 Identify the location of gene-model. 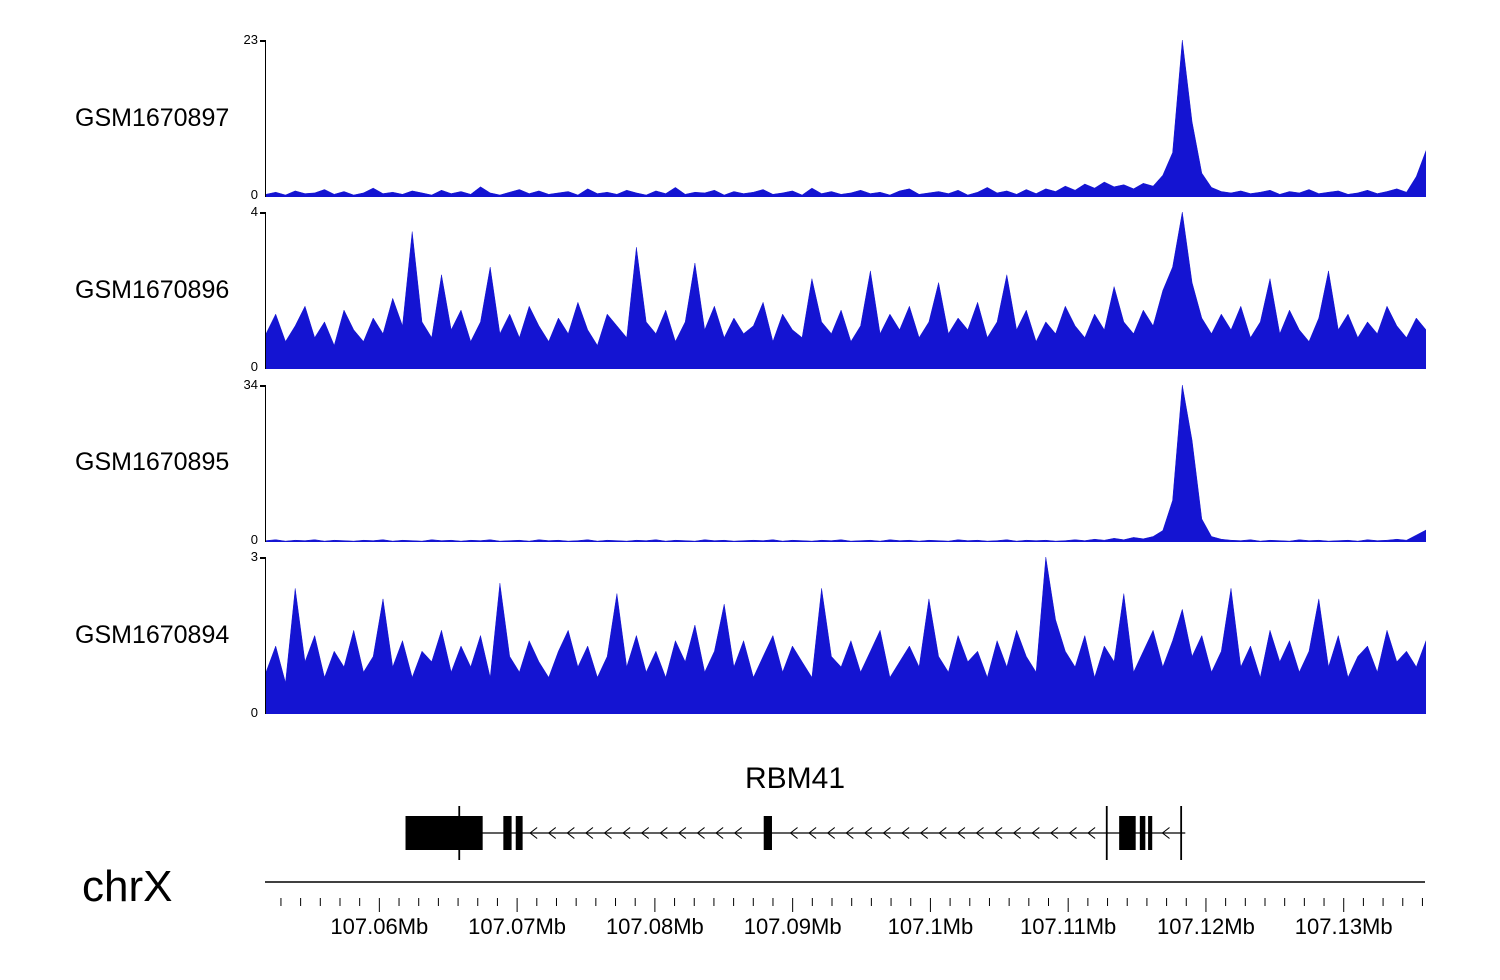
(795, 833).